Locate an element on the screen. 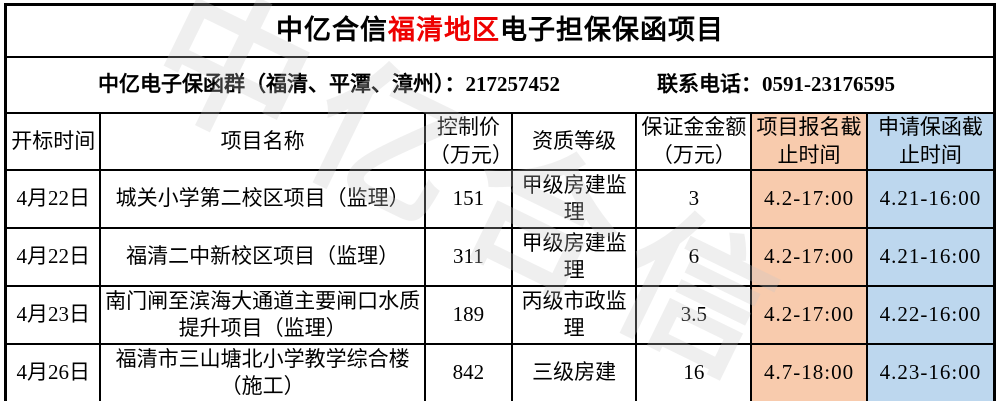 This screenshot has height=401, width=1000. col-header-project-name: 项目名称 is located at coordinates (262, 141).